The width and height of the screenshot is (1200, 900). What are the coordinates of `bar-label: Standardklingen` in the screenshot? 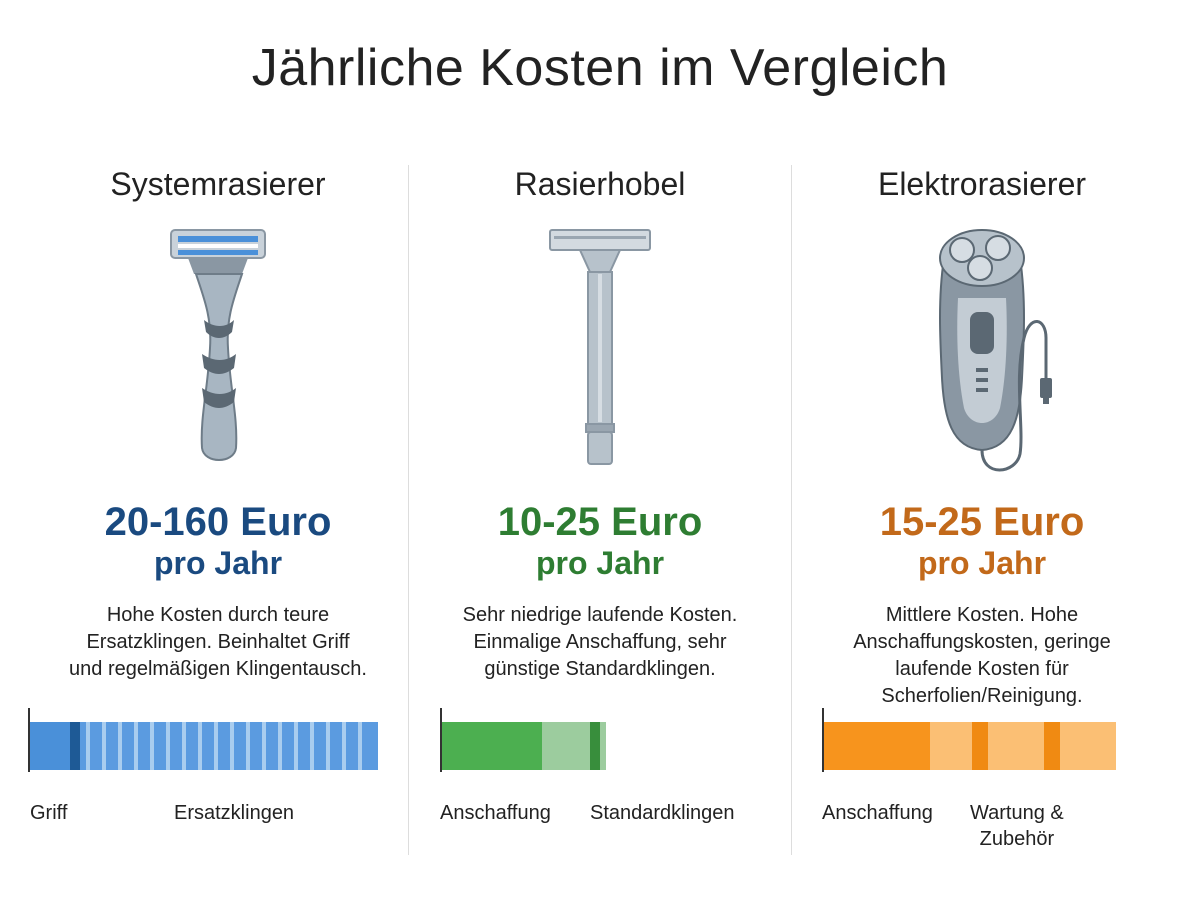 It's located at (662, 813).